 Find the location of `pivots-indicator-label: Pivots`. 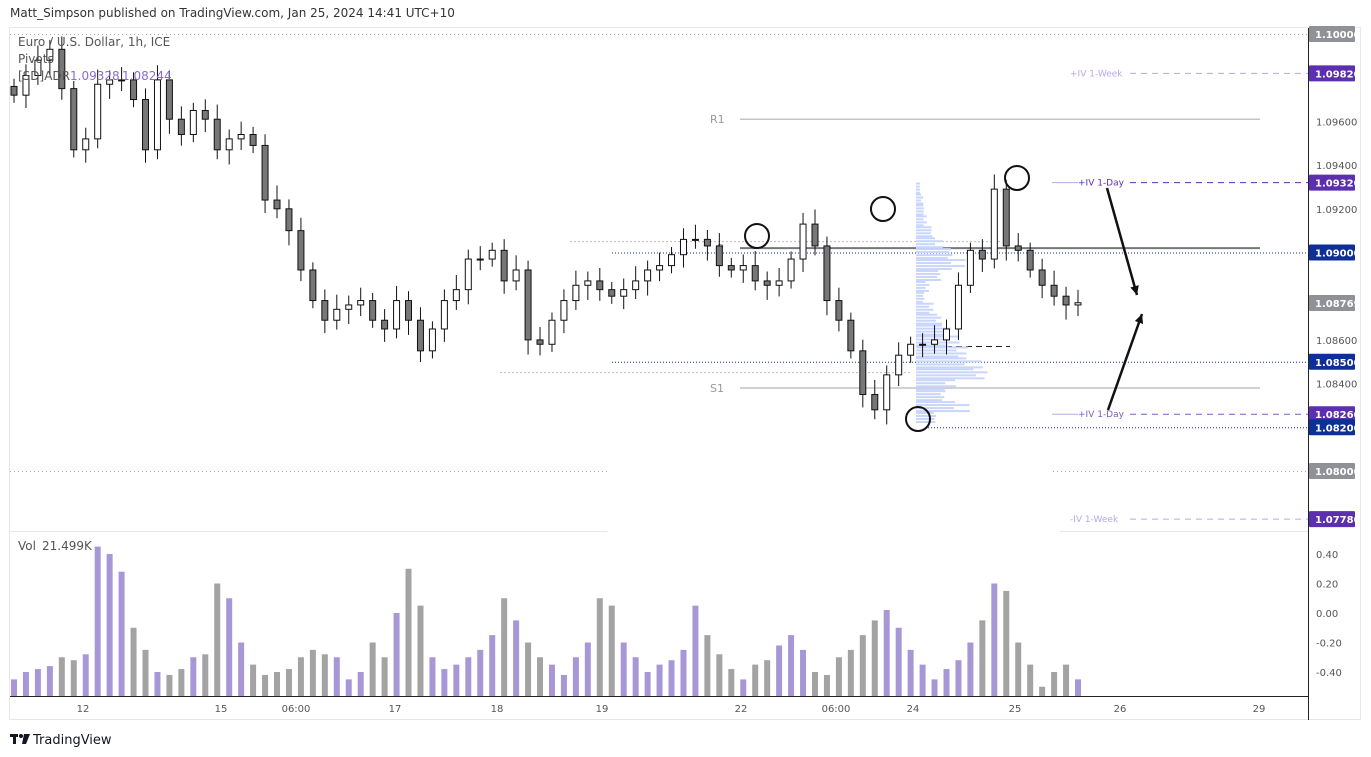

pivots-indicator-label: Pivots is located at coordinates (36, 59).